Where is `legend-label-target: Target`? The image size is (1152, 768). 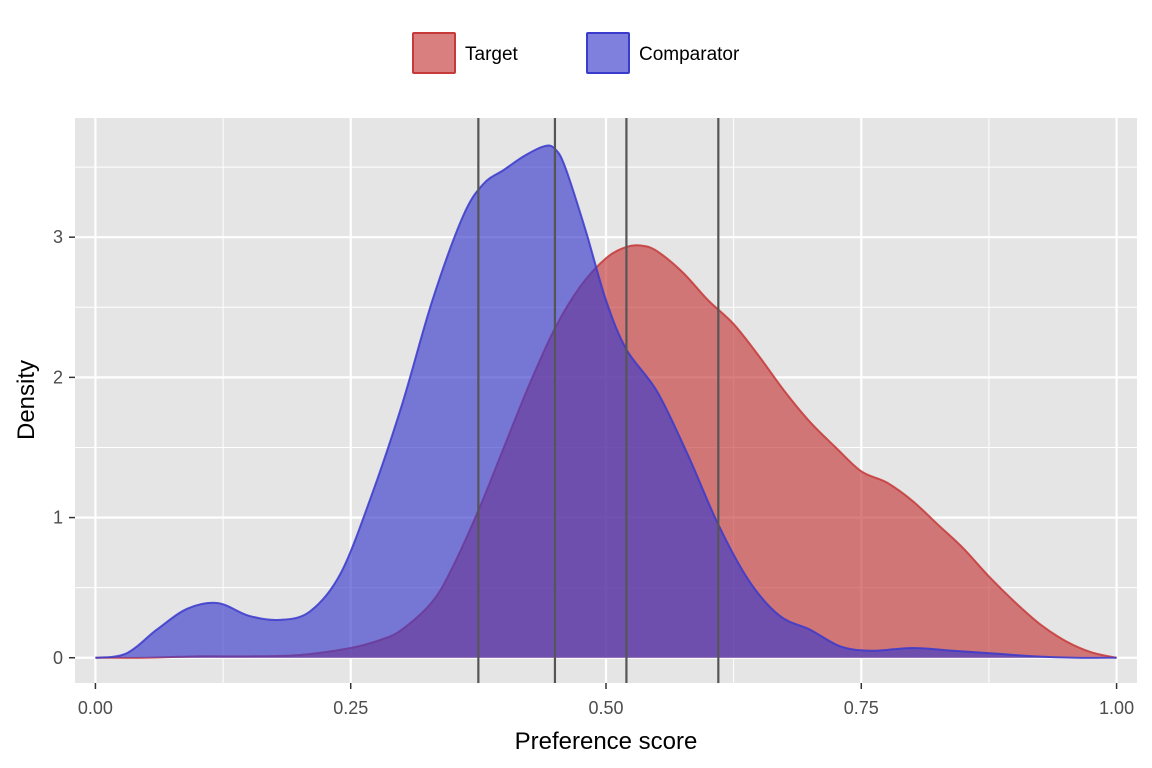 legend-label-target: Target is located at coordinates (492, 54).